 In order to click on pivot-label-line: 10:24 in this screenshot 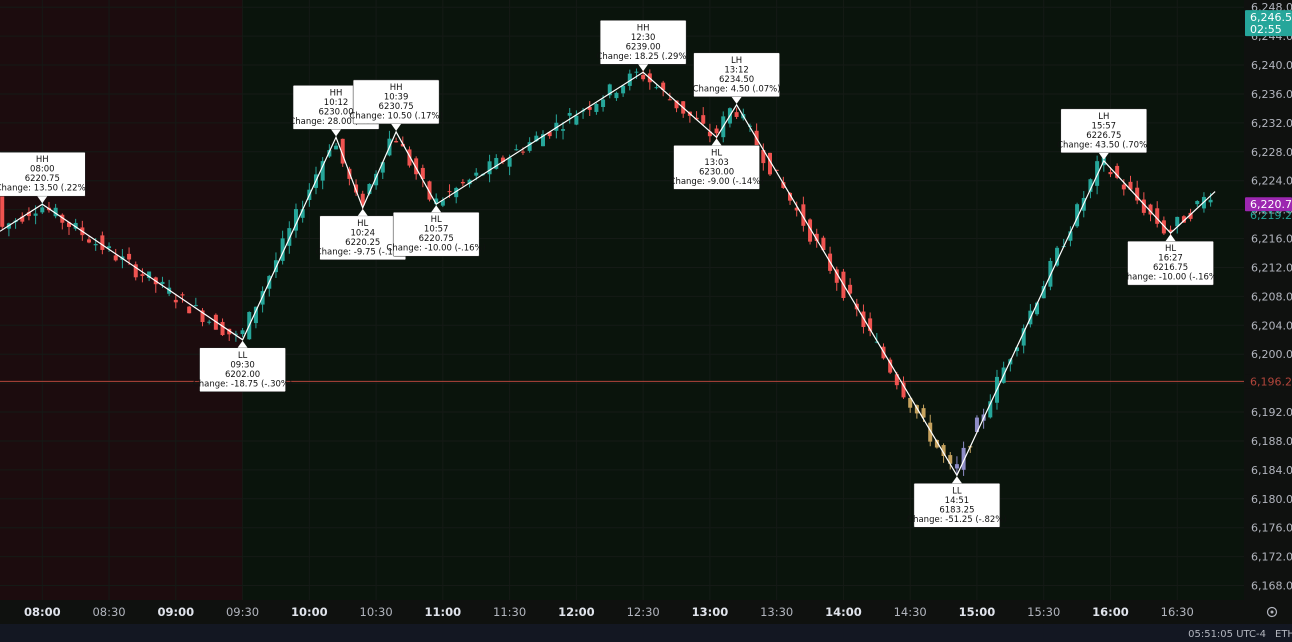, I will do `click(362, 233)`.